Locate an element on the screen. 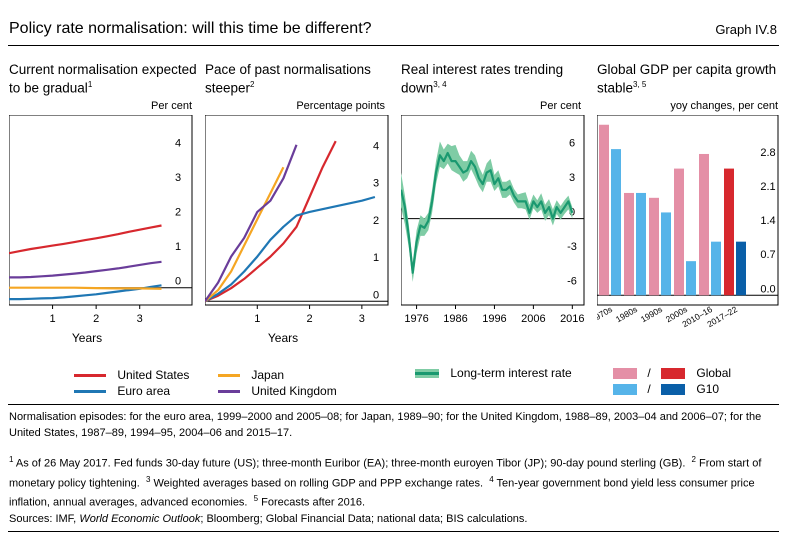 Image resolution: width=787 pixels, height=544 pixels. legend-label: Global is located at coordinates (714, 373).